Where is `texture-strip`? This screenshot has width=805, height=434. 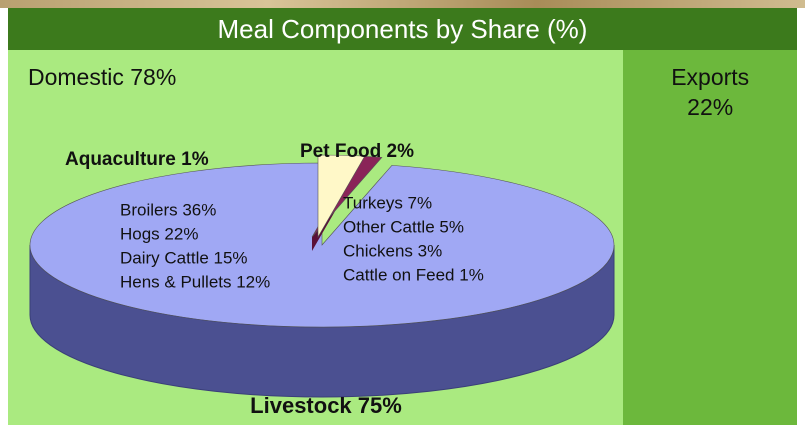 texture-strip is located at coordinates (402, 4).